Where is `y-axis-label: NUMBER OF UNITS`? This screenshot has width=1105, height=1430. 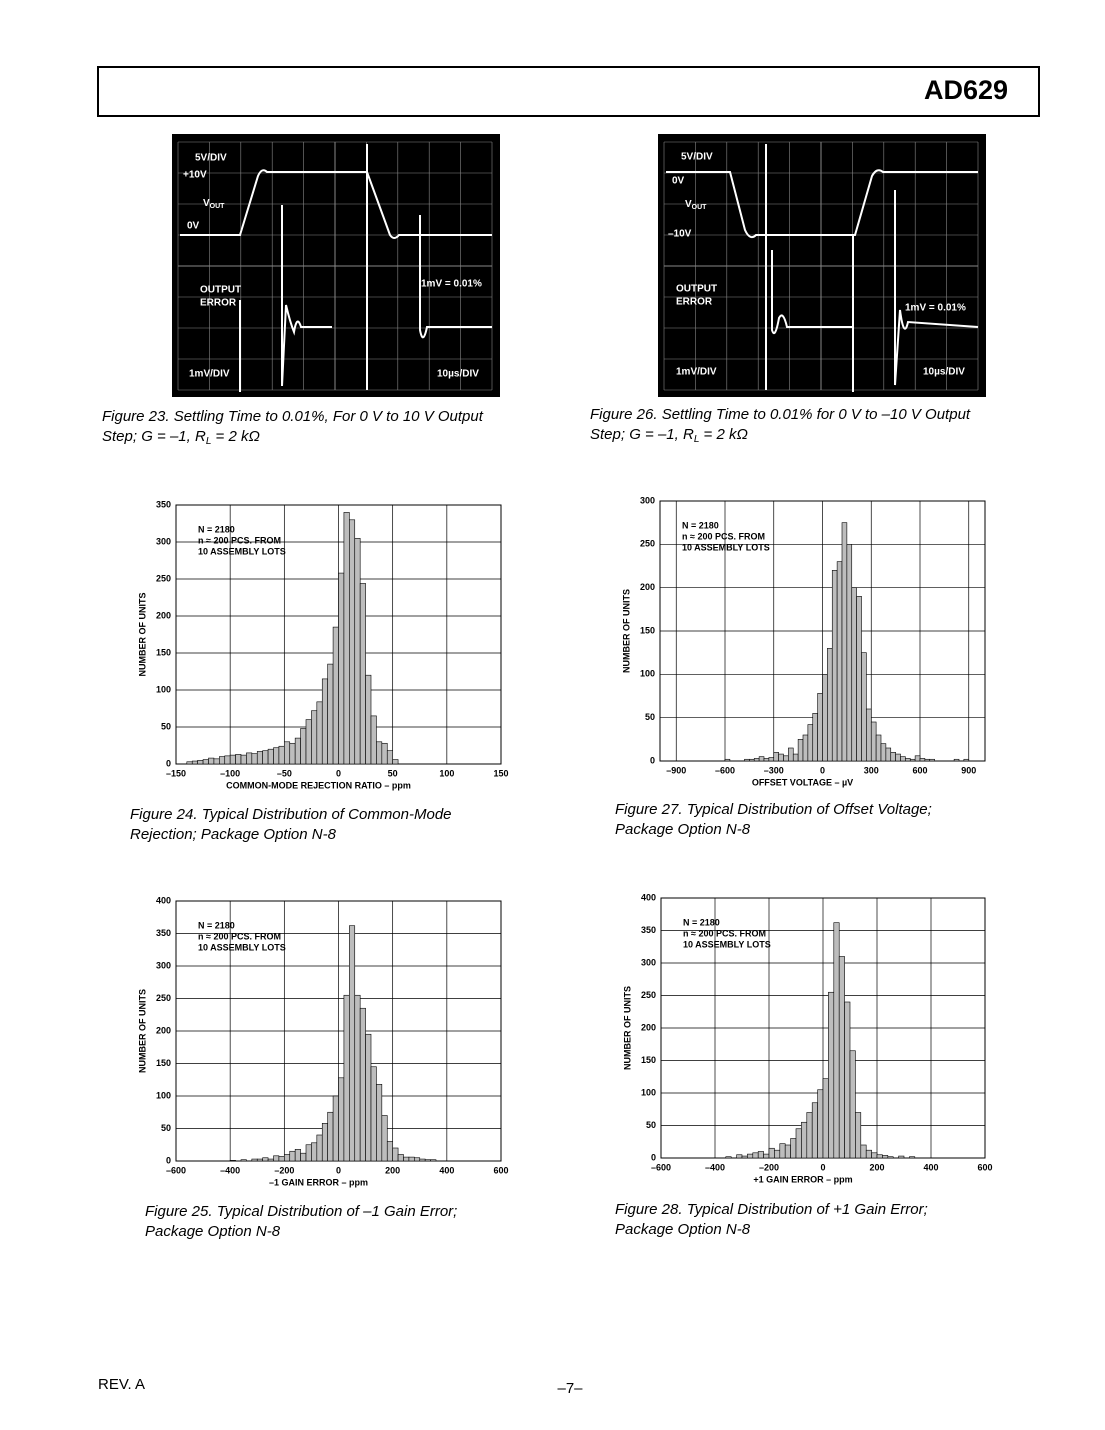
y-axis-label: NUMBER OF UNITS is located at coordinates (627, 1028).